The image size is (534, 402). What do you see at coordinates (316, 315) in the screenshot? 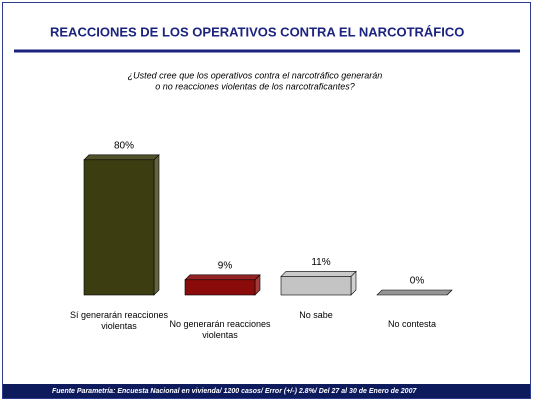
I see `x-tick-label: No sabe` at bounding box center [316, 315].